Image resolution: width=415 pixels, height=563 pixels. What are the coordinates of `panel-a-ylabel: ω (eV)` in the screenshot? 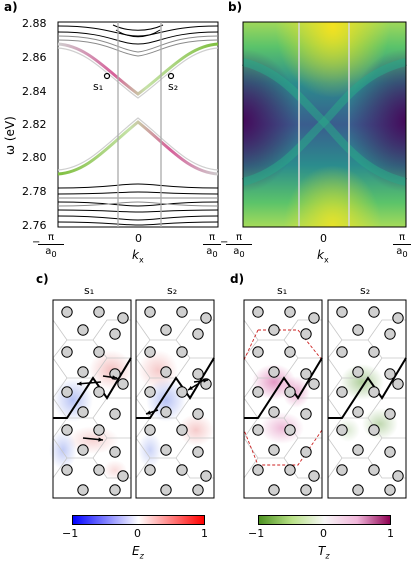 It's located at (10, 135).